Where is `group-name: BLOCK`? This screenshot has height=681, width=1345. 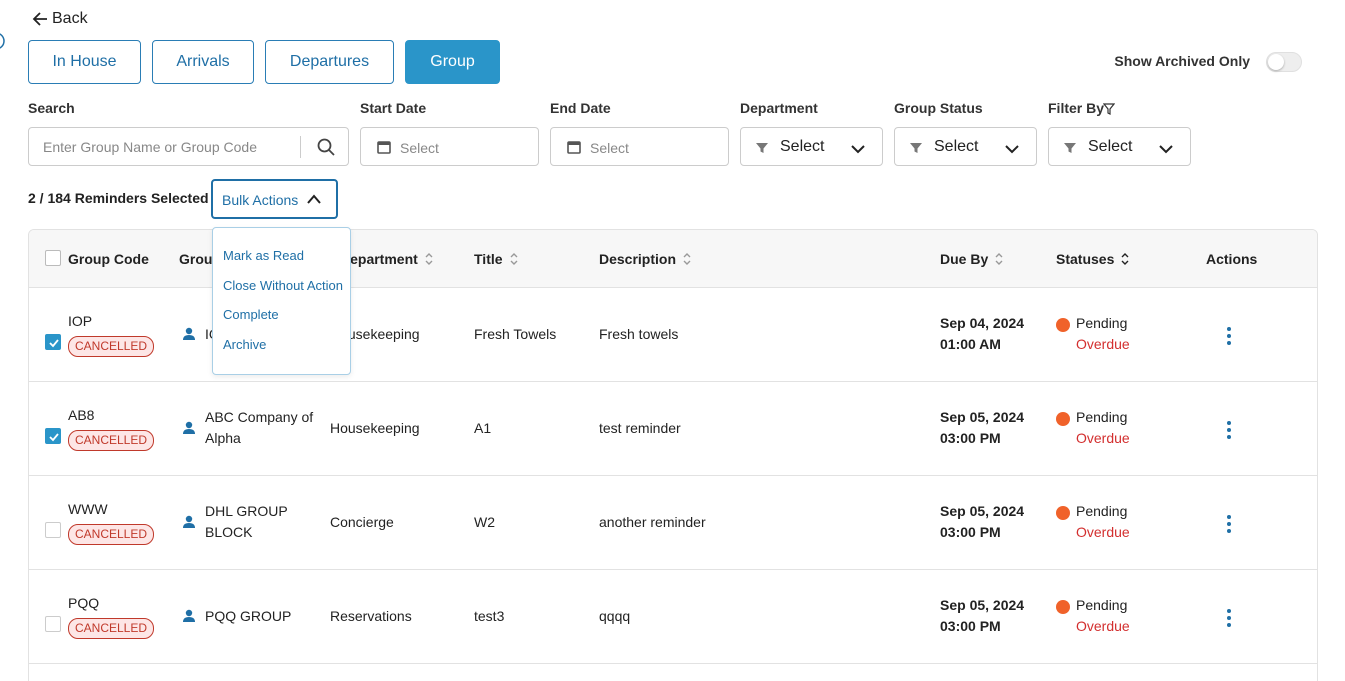 group-name: BLOCK is located at coordinates (229, 532).